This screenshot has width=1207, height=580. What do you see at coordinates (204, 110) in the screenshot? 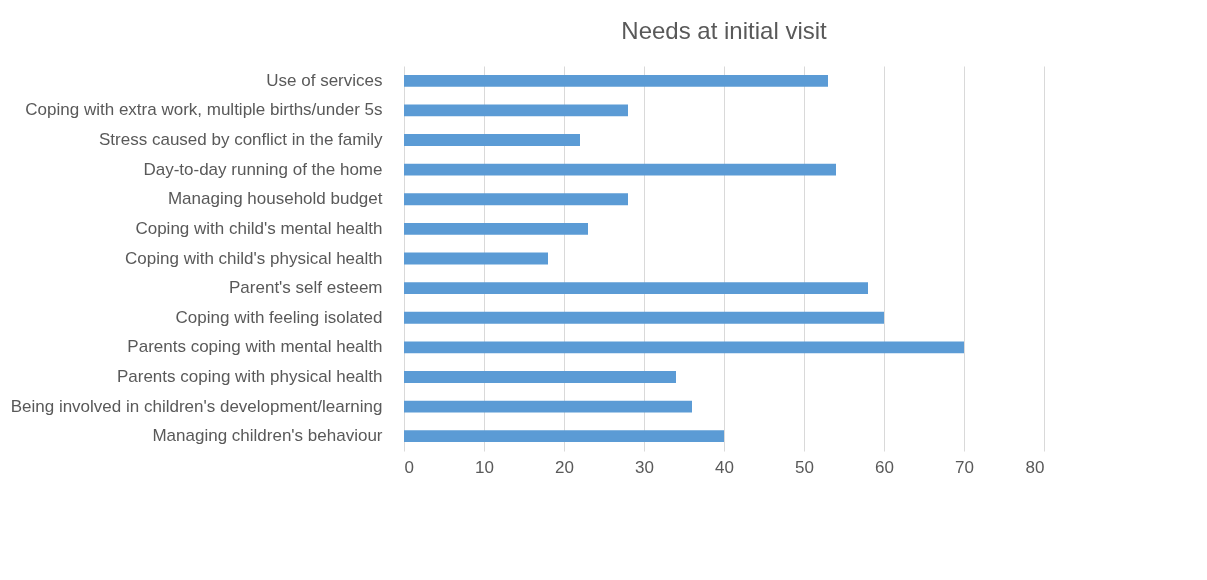
I see `y-tick-label: Coping with extra work, multiple births/under 5s` at bounding box center [204, 110].